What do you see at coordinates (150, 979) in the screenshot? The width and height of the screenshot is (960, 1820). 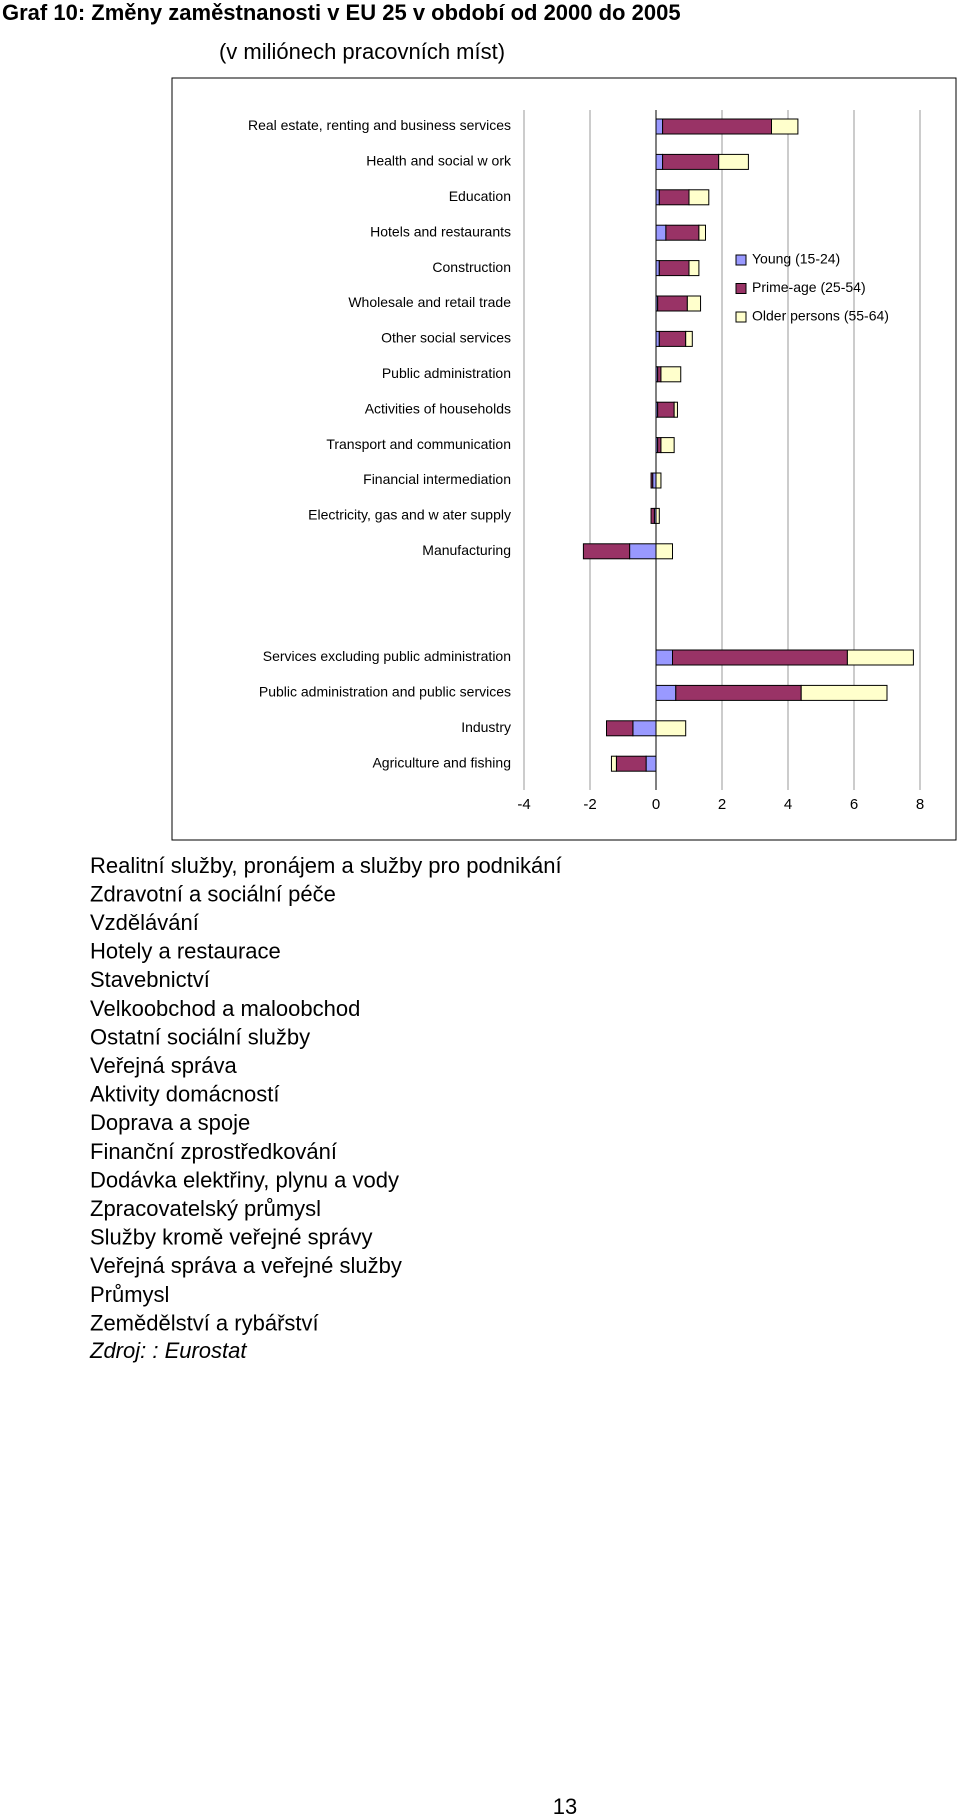 I see `translation: Stavebnictví` at bounding box center [150, 979].